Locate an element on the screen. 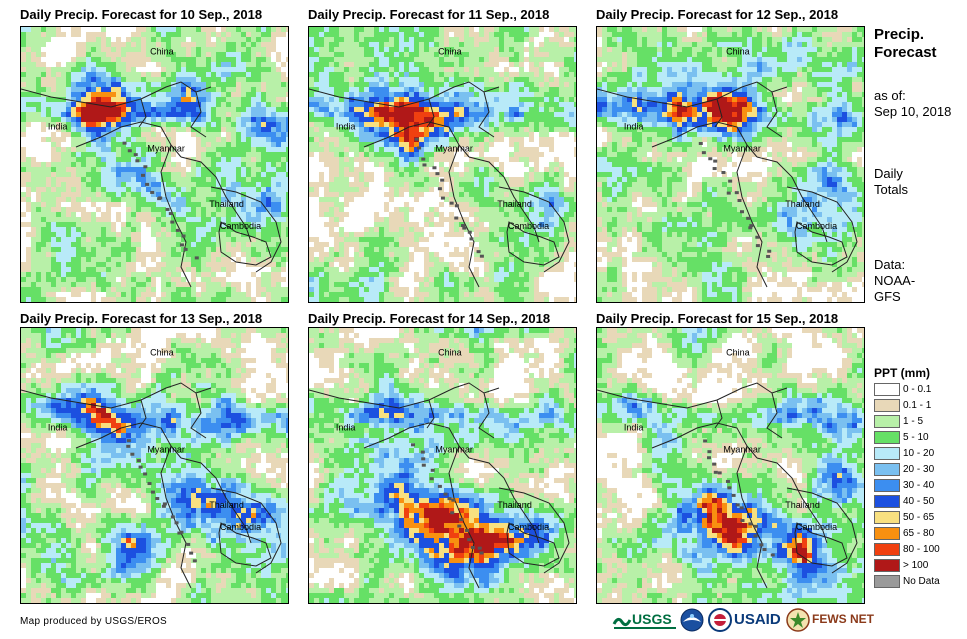 This screenshot has height=639, width=967. precip-map-5: China India Myanmar Thailand Cambodia is located at coordinates (442, 465).